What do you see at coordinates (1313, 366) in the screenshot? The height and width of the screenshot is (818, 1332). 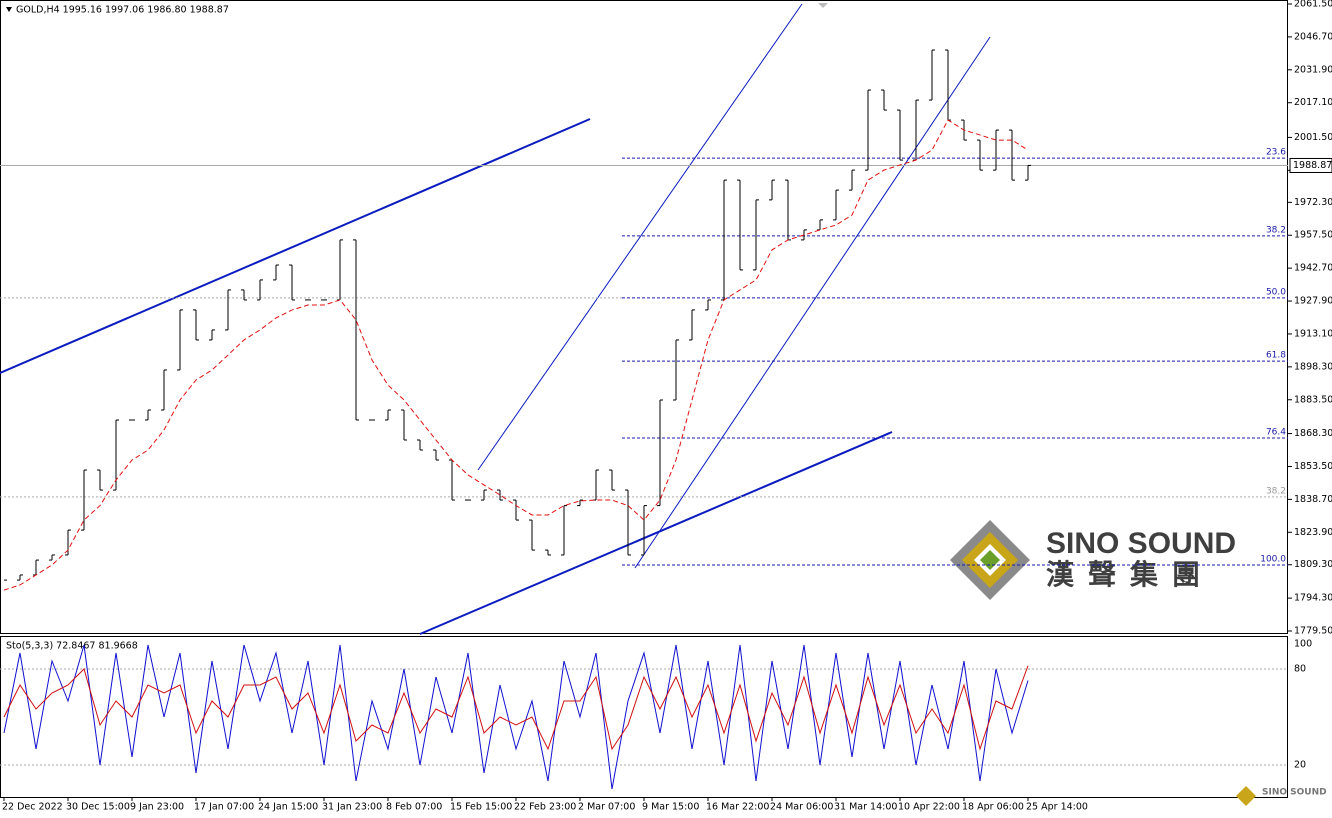 I see `y-tick-label: 1898.30` at bounding box center [1313, 366].